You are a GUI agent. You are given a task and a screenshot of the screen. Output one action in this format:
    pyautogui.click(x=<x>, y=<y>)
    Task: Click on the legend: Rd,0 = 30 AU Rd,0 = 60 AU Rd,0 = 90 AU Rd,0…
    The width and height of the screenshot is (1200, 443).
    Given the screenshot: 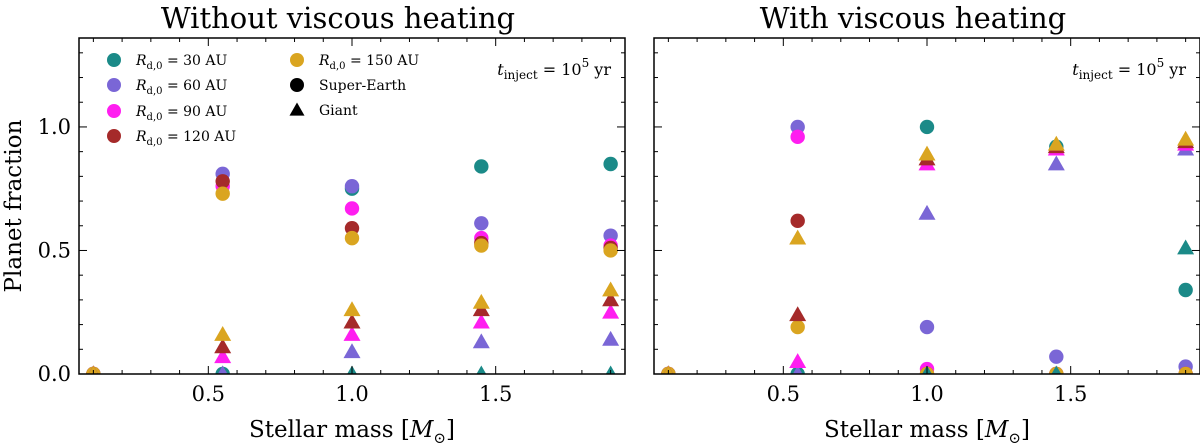 What is the action you would take?
    pyautogui.click(x=263, y=100)
    